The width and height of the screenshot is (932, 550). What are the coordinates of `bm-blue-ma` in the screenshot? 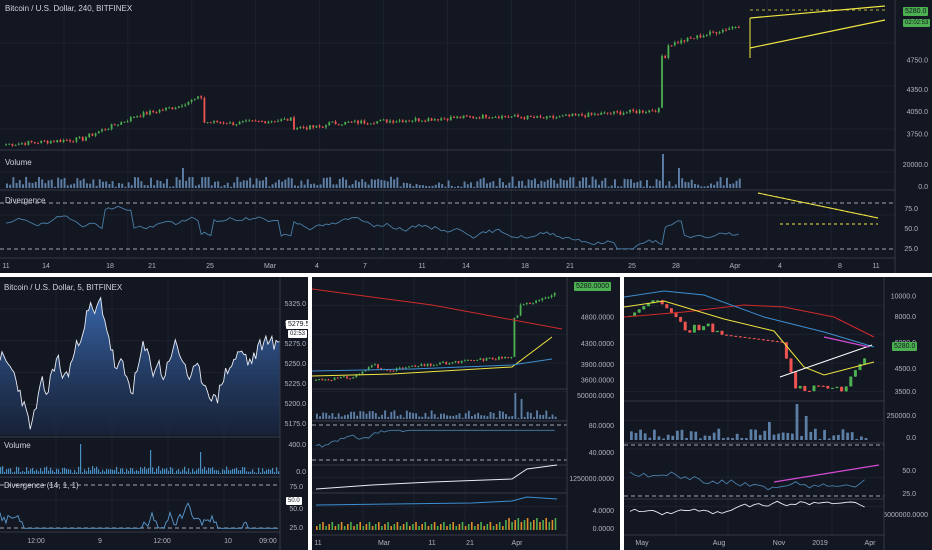 It's located at (432, 365).